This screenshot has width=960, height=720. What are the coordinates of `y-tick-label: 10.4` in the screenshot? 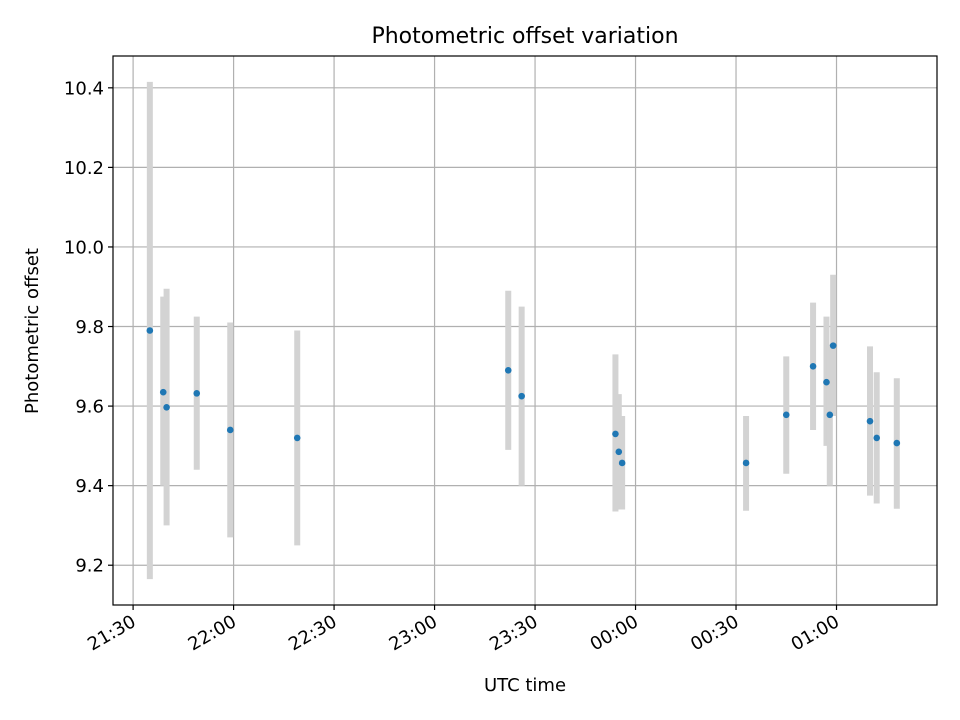 It's located at (84, 88).